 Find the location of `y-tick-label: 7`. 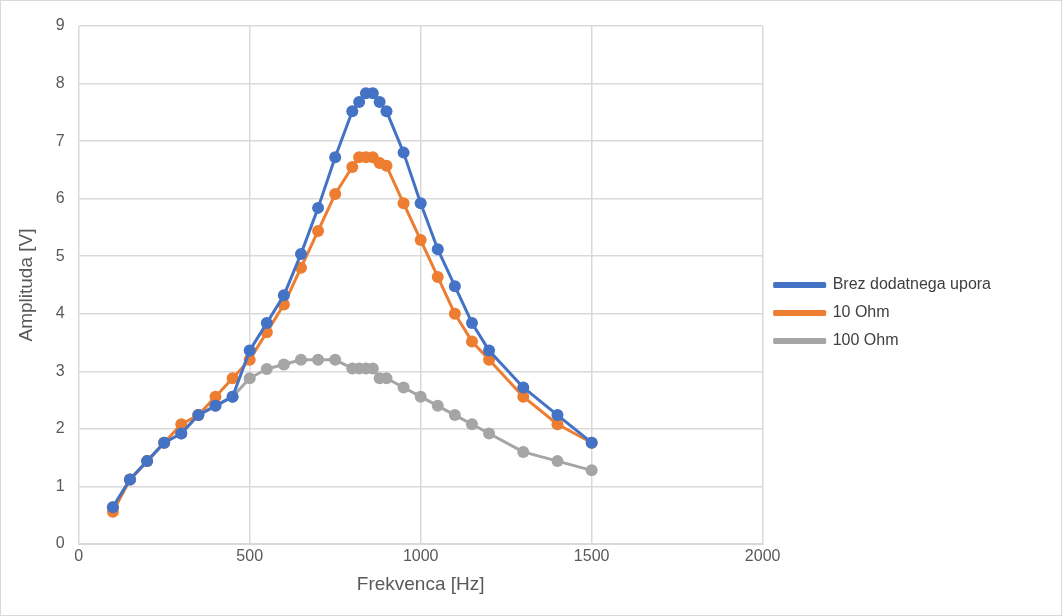

y-tick-label: 7 is located at coordinates (60, 140).